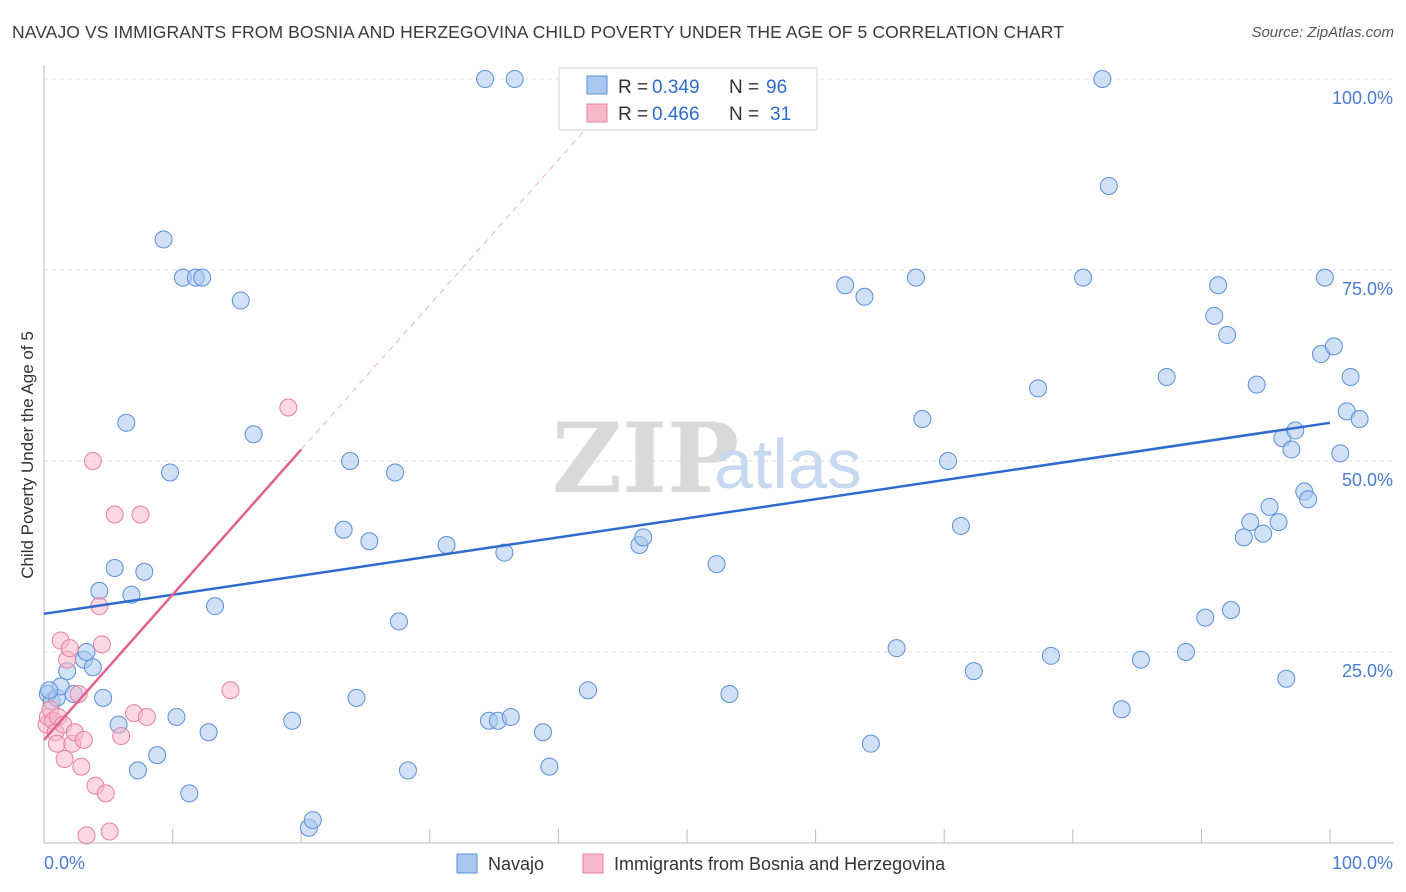 The height and width of the screenshot is (892, 1406). I want to click on bottom-legend-label-navajo: Navajo, so click(516, 864).